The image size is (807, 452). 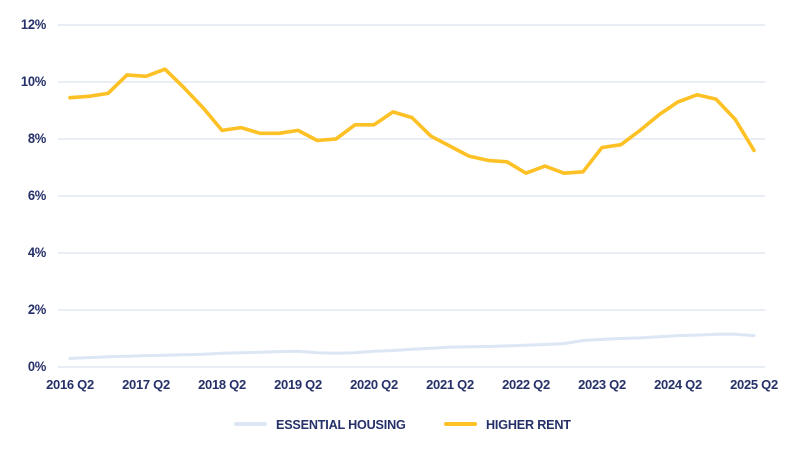 What do you see at coordinates (36, 252) in the screenshot?
I see `y-tick-label-4%: 4%` at bounding box center [36, 252].